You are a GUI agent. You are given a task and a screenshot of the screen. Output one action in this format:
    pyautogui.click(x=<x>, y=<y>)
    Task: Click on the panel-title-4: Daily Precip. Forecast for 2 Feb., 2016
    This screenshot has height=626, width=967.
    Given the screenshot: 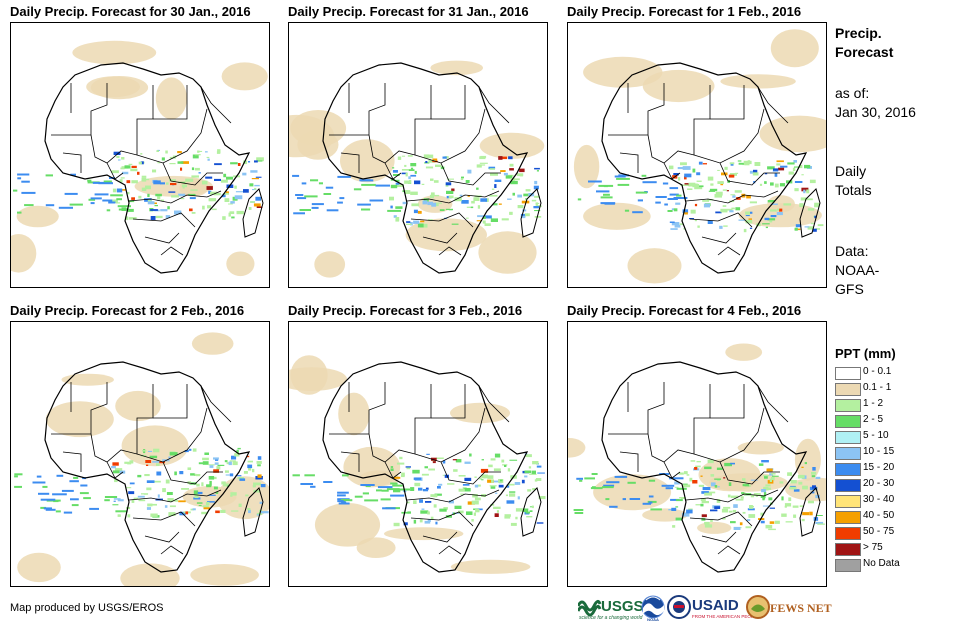 What is the action you would take?
    pyautogui.click(x=127, y=310)
    